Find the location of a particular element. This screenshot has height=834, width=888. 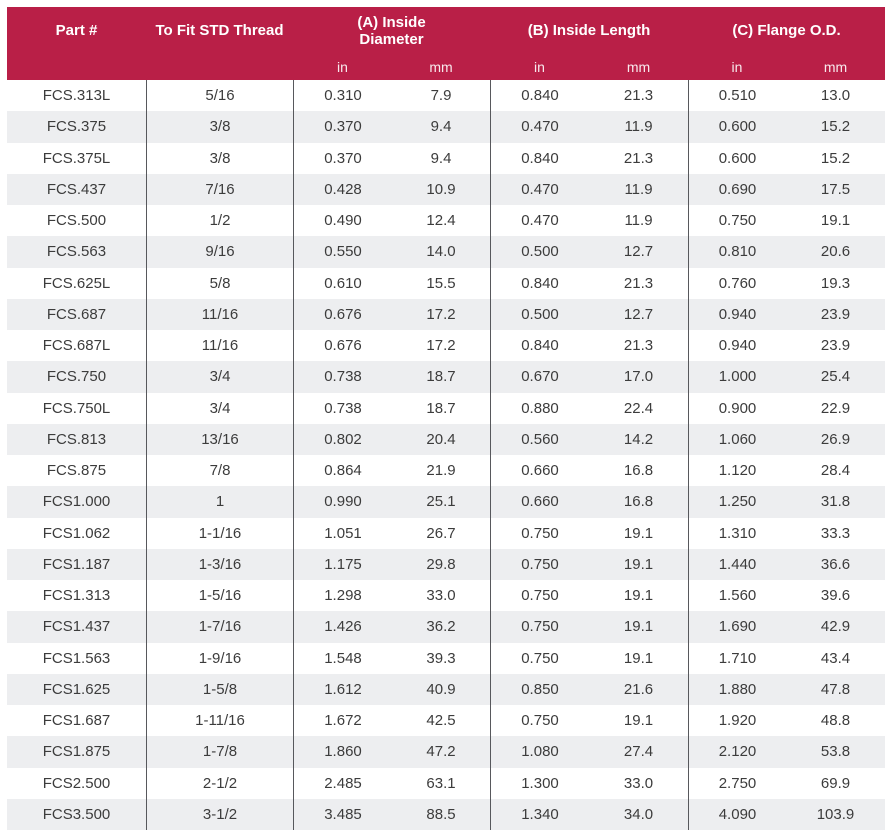

table-row: FCS.437 7/16 0.428 10.9 0.470 11.9 0.690 17.5 is located at coordinates (446, 189).